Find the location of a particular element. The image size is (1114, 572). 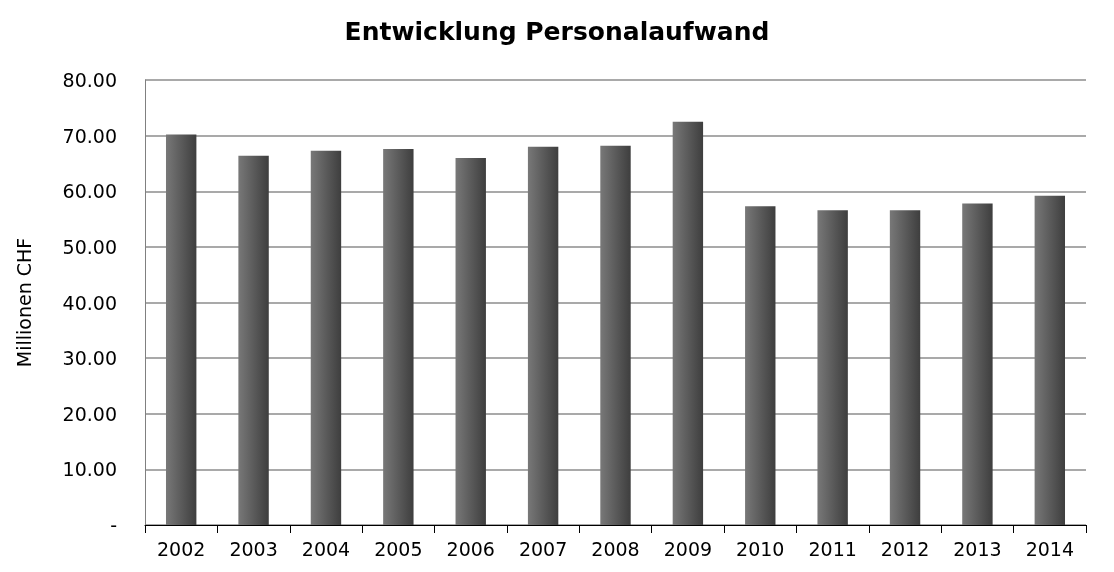

y-axis-title: Millionen CHF is located at coordinates (23, 302).